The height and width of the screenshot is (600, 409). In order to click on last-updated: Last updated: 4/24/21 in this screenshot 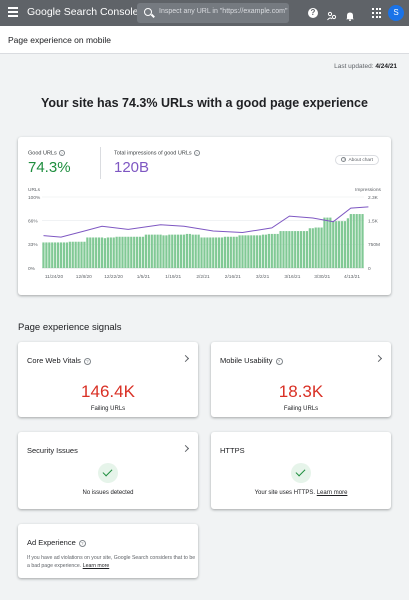, I will do `click(365, 66)`.